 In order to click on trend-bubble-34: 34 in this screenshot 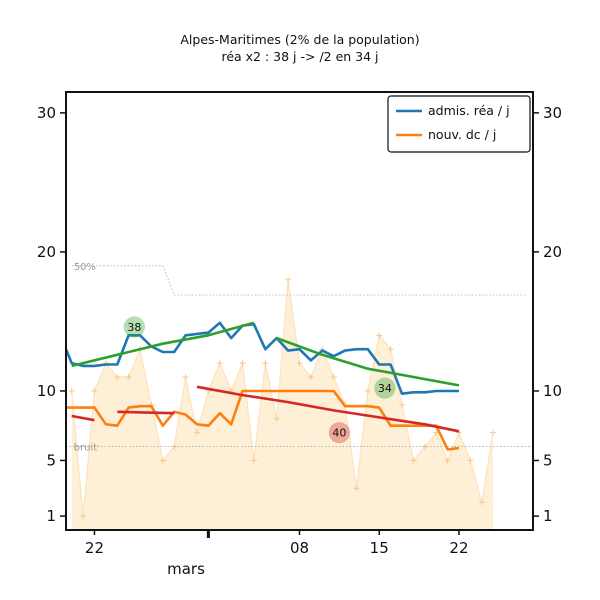, I will do `click(385, 388)`.